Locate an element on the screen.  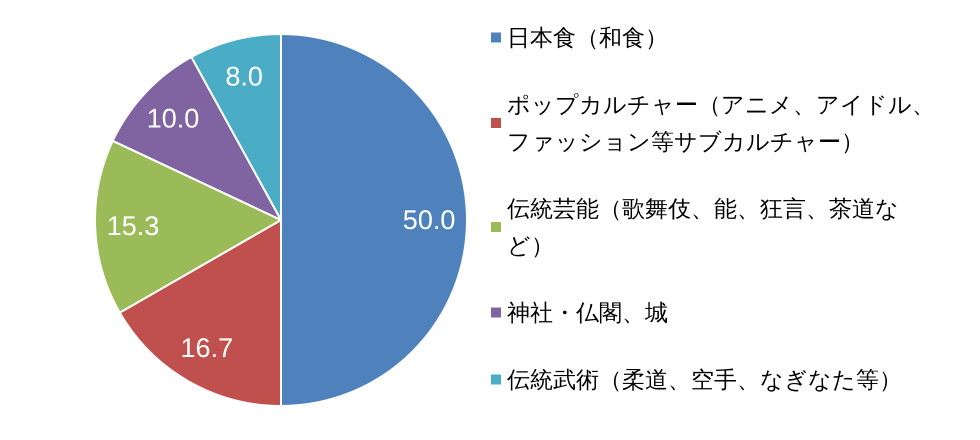
data-label: 15.3 is located at coordinates (133, 226).